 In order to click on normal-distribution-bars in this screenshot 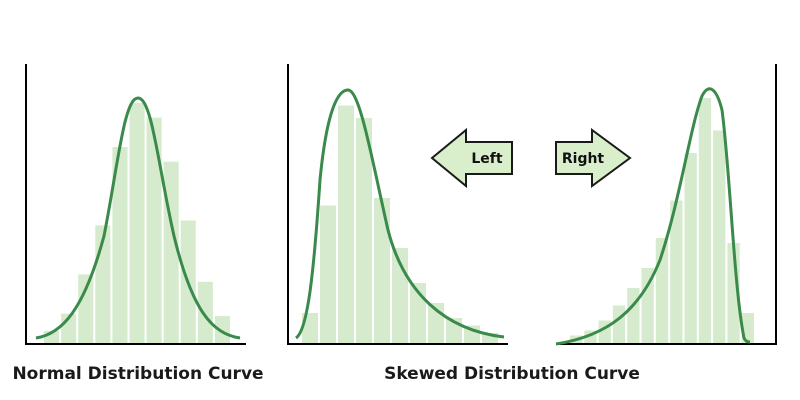, I will do `click(137, 223)`.